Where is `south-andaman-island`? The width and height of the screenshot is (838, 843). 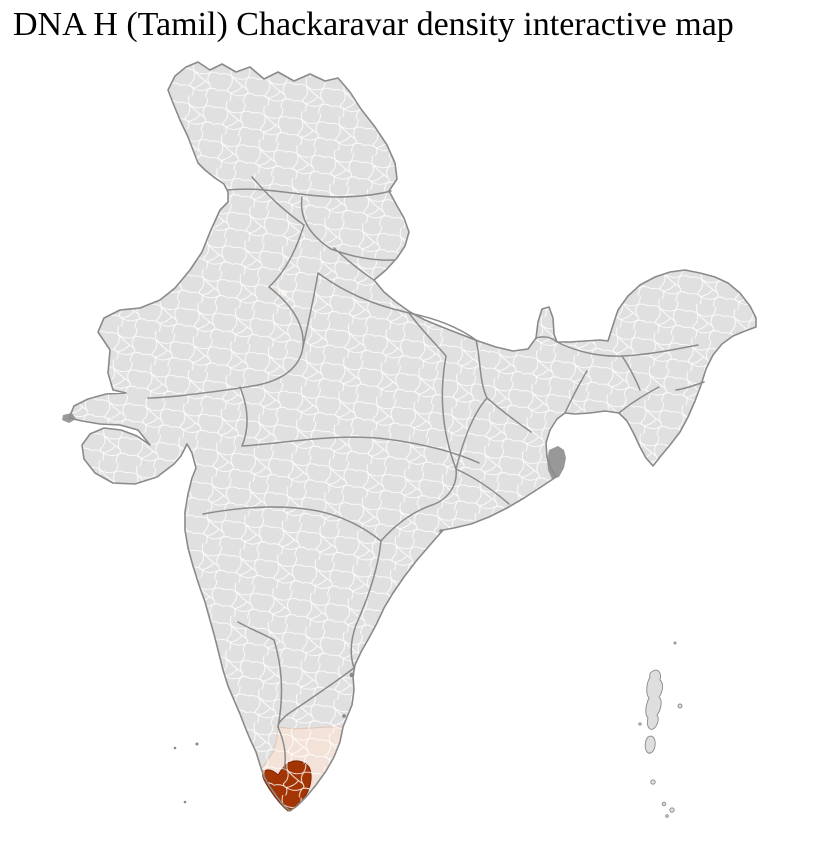 south-andaman-island is located at coordinates (650, 744).